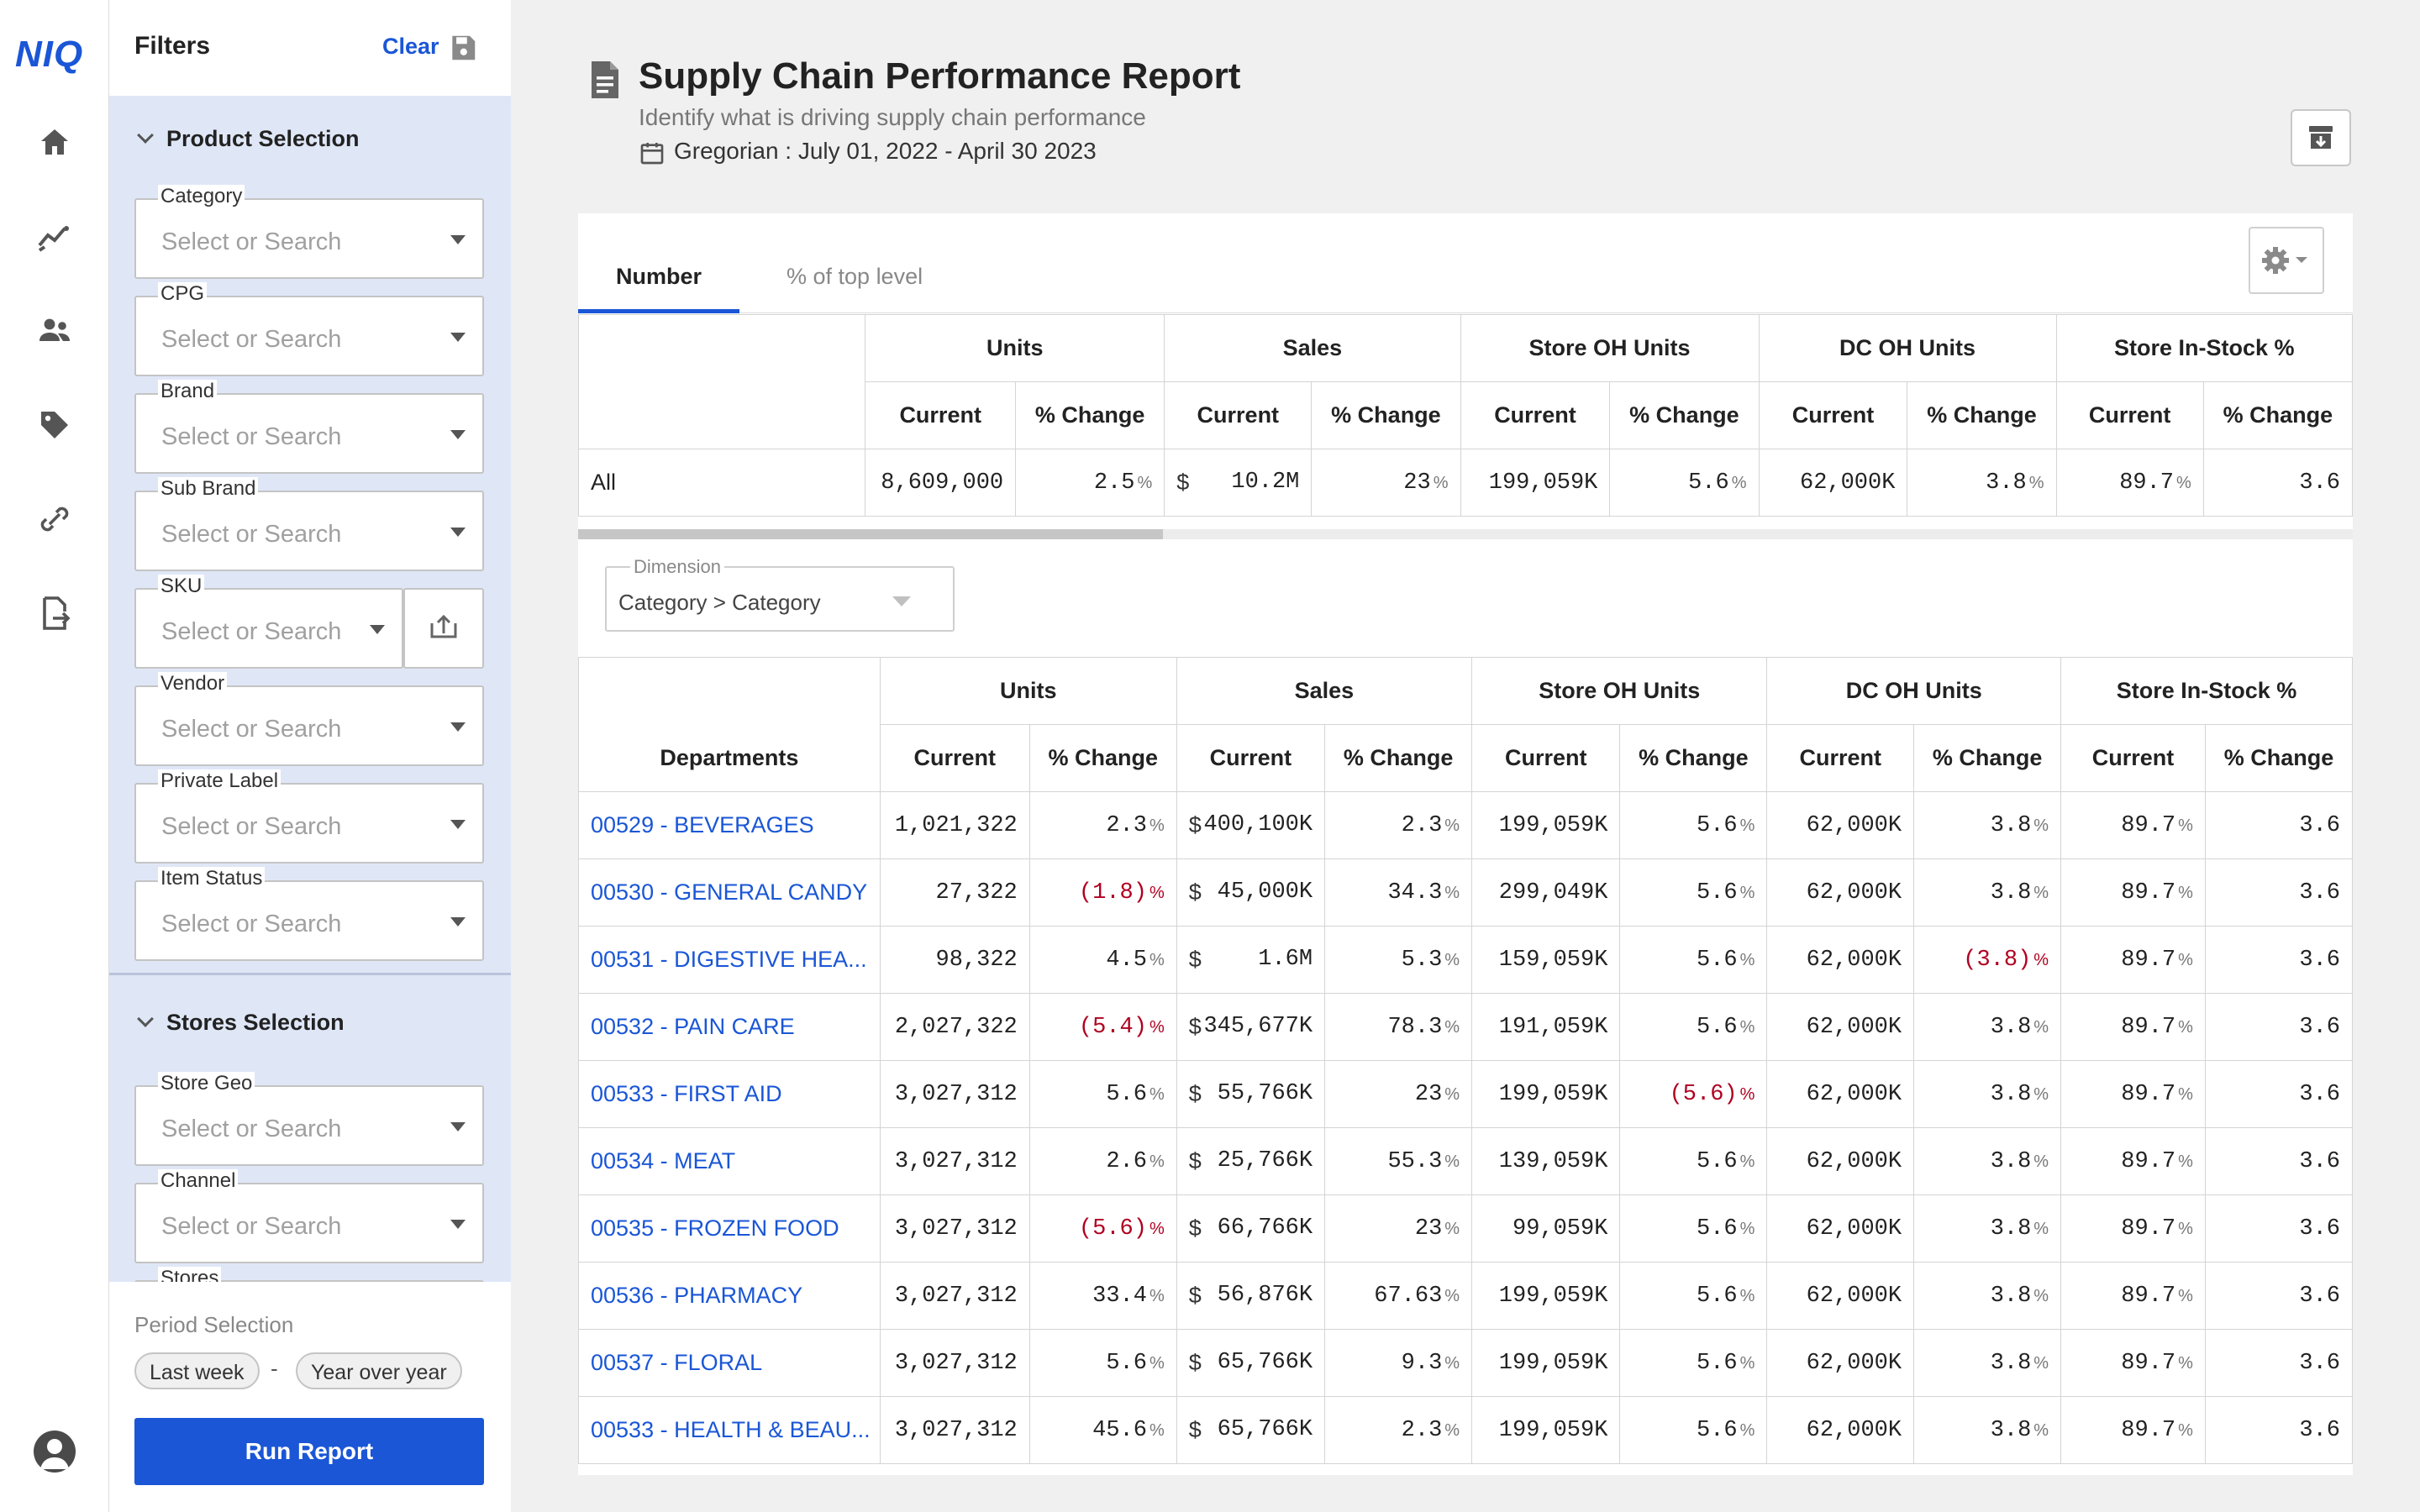  I want to click on department-link: 00529 - BEVERAGES, so click(729, 825).